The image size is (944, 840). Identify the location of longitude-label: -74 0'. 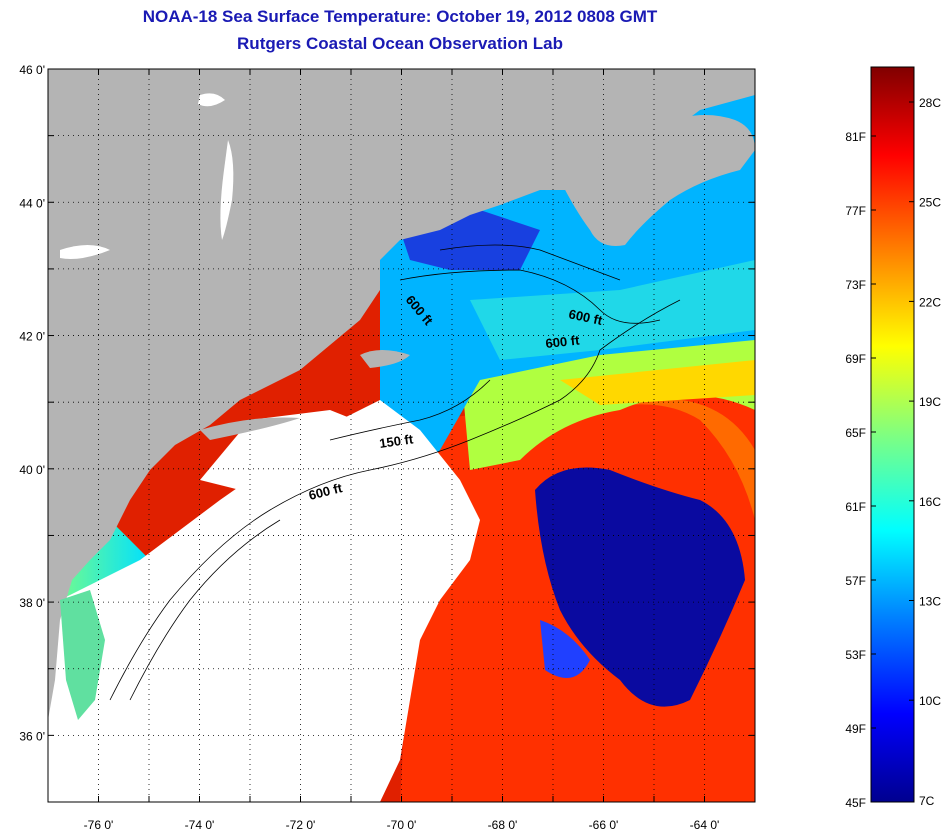
(200, 825).